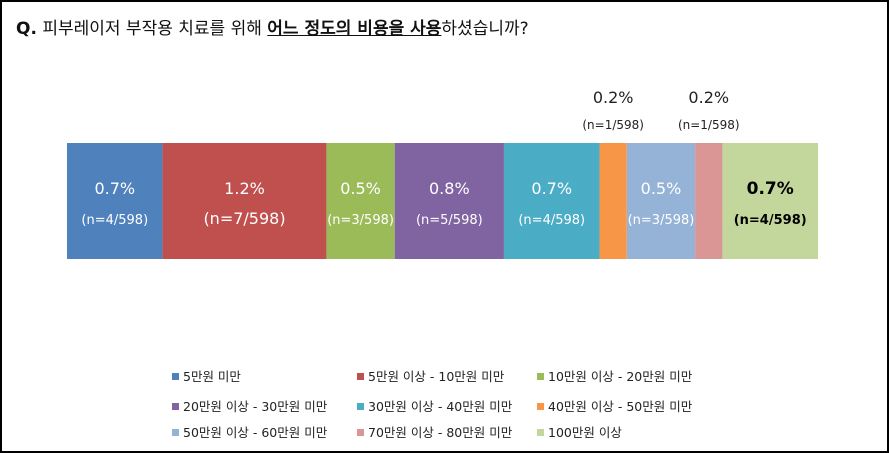 Image resolution: width=889 pixels, height=453 pixels. I want to click on question-highlight: 어느 정도의 비용을 사용, so click(354, 29).